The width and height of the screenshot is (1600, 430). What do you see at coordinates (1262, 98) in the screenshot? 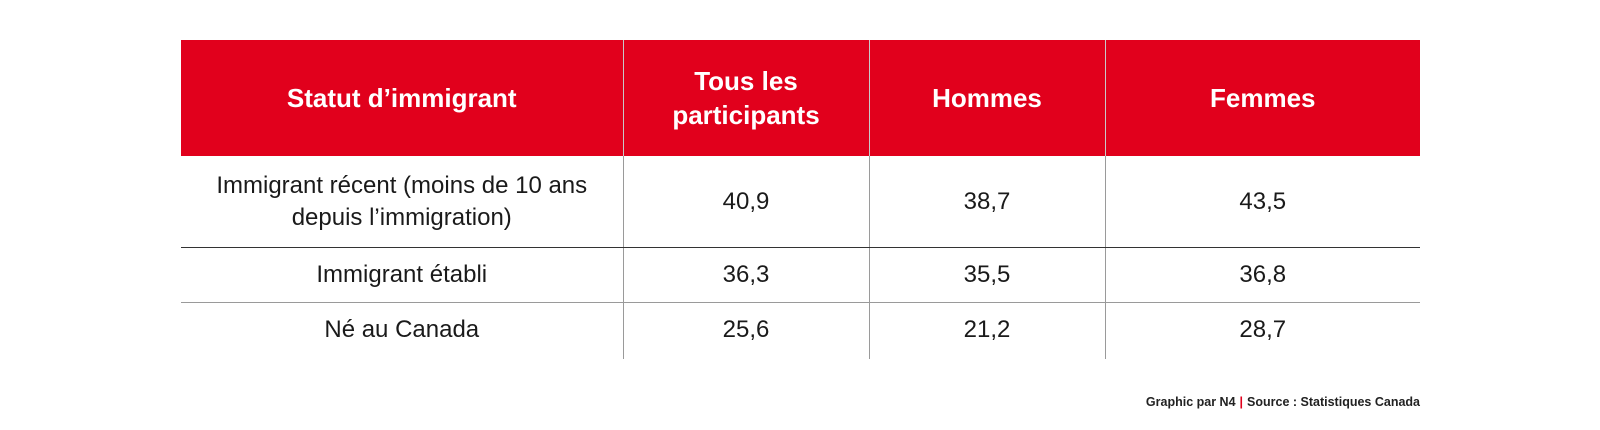
I see `header-femmes: Femmes` at bounding box center [1262, 98].